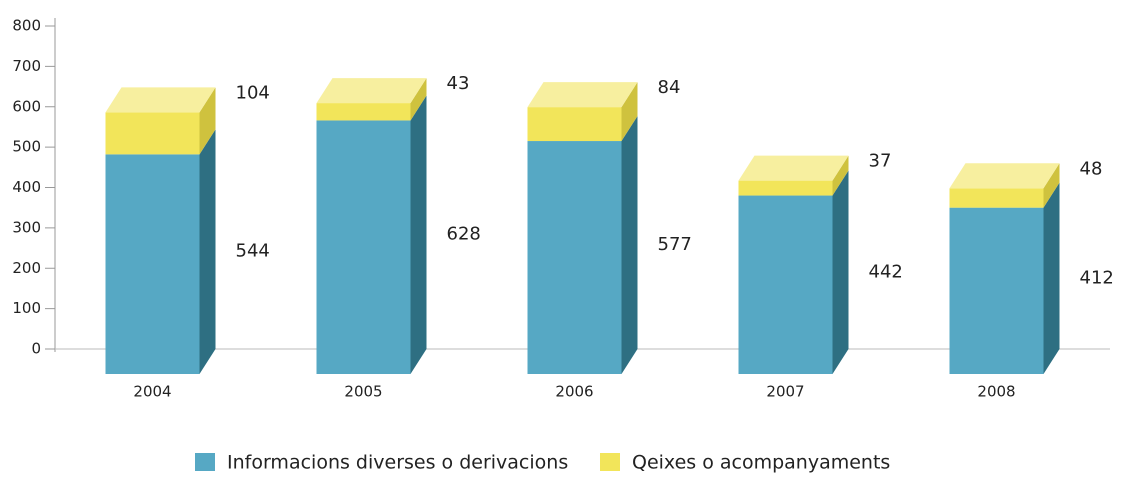 The image size is (1125, 480). Describe the element at coordinates (26, 187) in the screenshot. I see `y-tick-label: 400` at that location.